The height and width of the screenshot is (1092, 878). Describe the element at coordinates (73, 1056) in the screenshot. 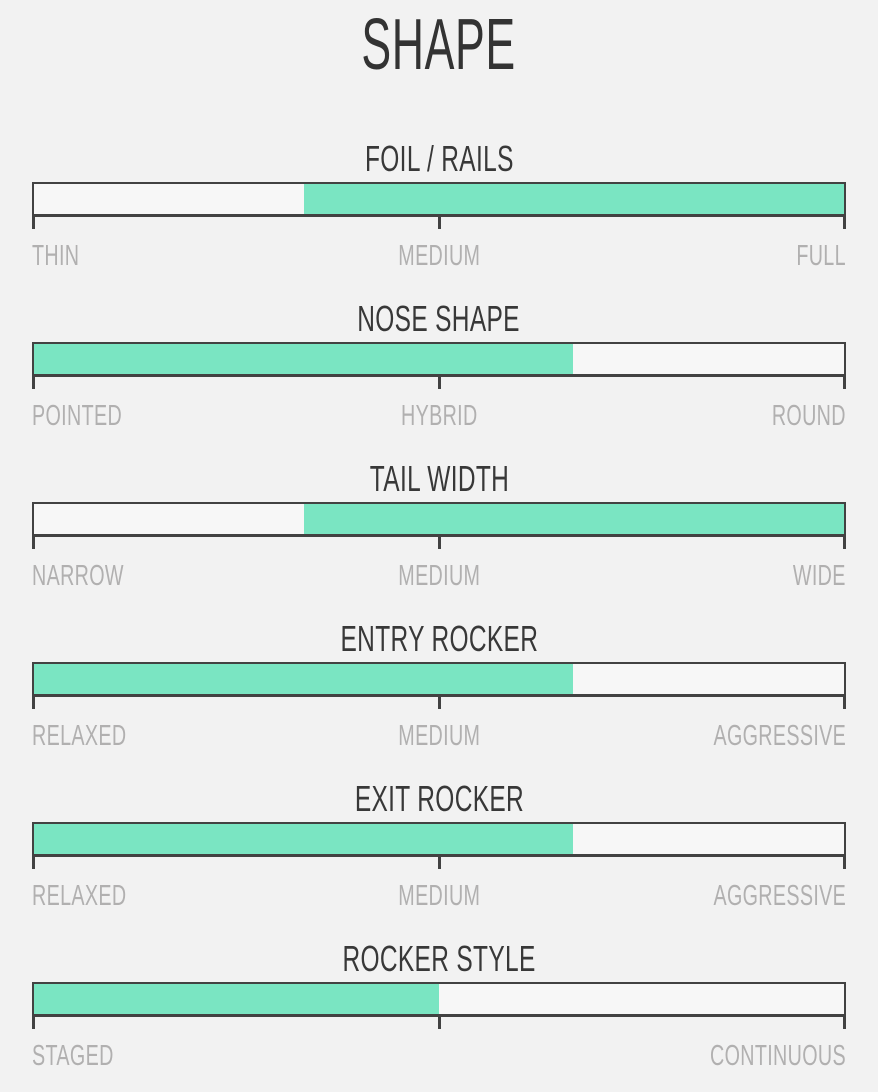

I see `scale-label-left: STAGED` at that location.